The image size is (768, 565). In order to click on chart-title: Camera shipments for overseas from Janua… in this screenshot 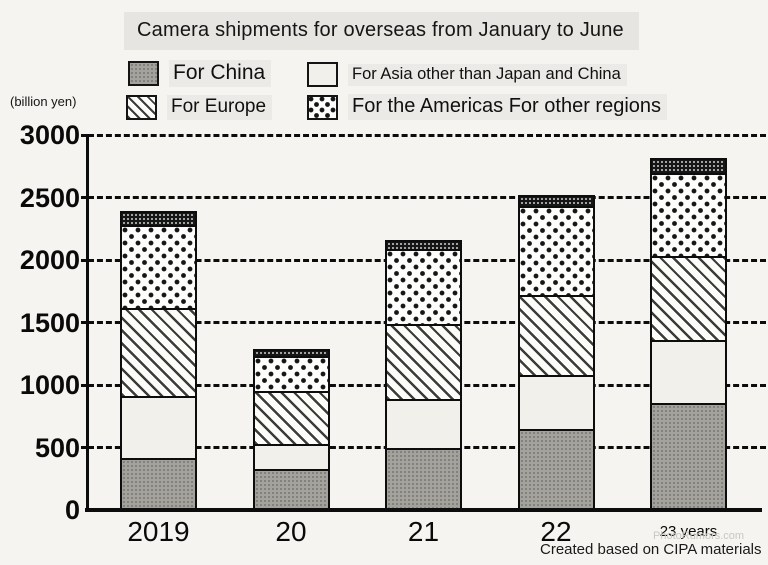, I will do `click(381, 31)`.